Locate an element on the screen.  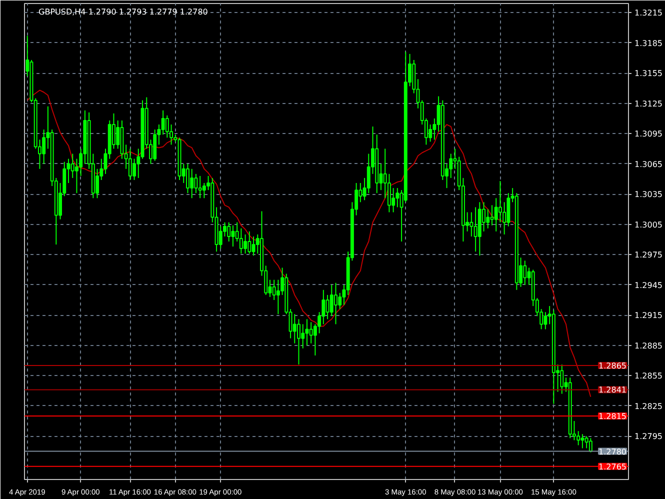
y-tick-label: 1.3005 is located at coordinates (648, 225).